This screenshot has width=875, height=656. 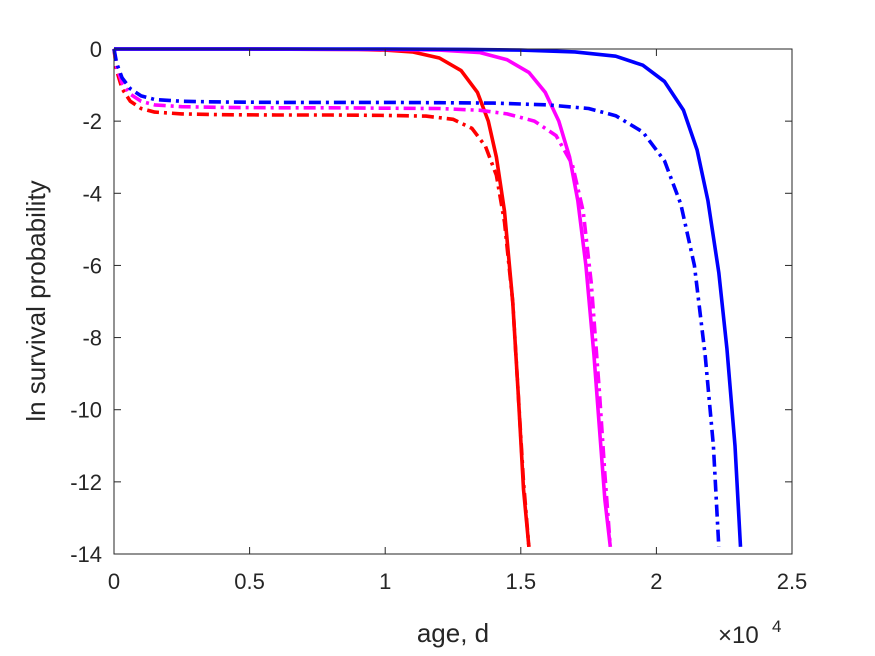 I want to click on y-axis-label: ln survival probability, so click(x=36, y=300).